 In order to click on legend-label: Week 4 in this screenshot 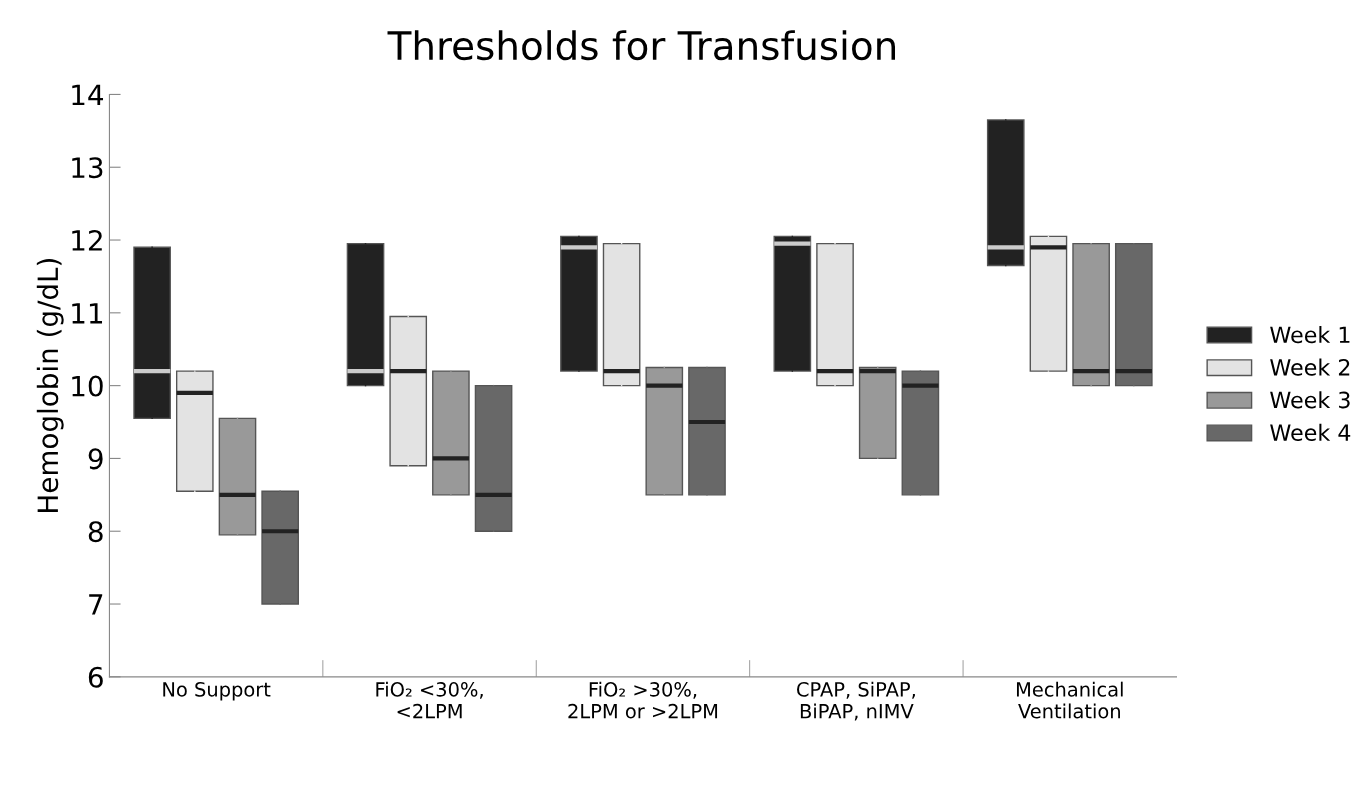, I will do `click(1310, 432)`.